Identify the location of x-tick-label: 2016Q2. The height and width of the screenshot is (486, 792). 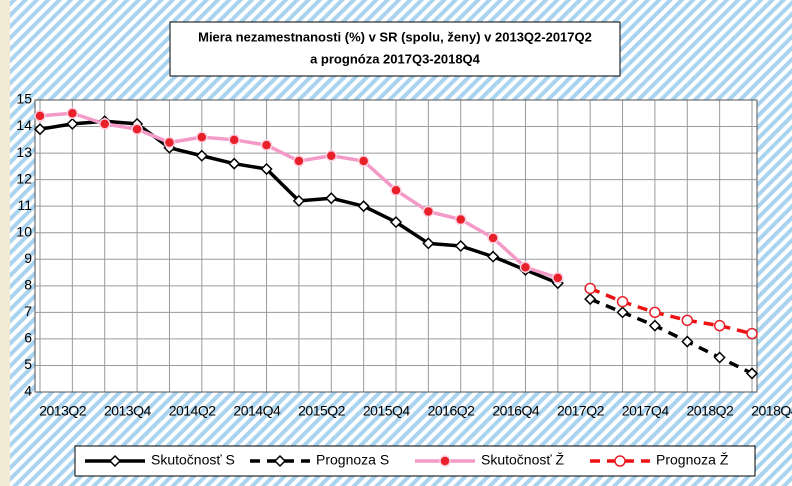
(452, 411).